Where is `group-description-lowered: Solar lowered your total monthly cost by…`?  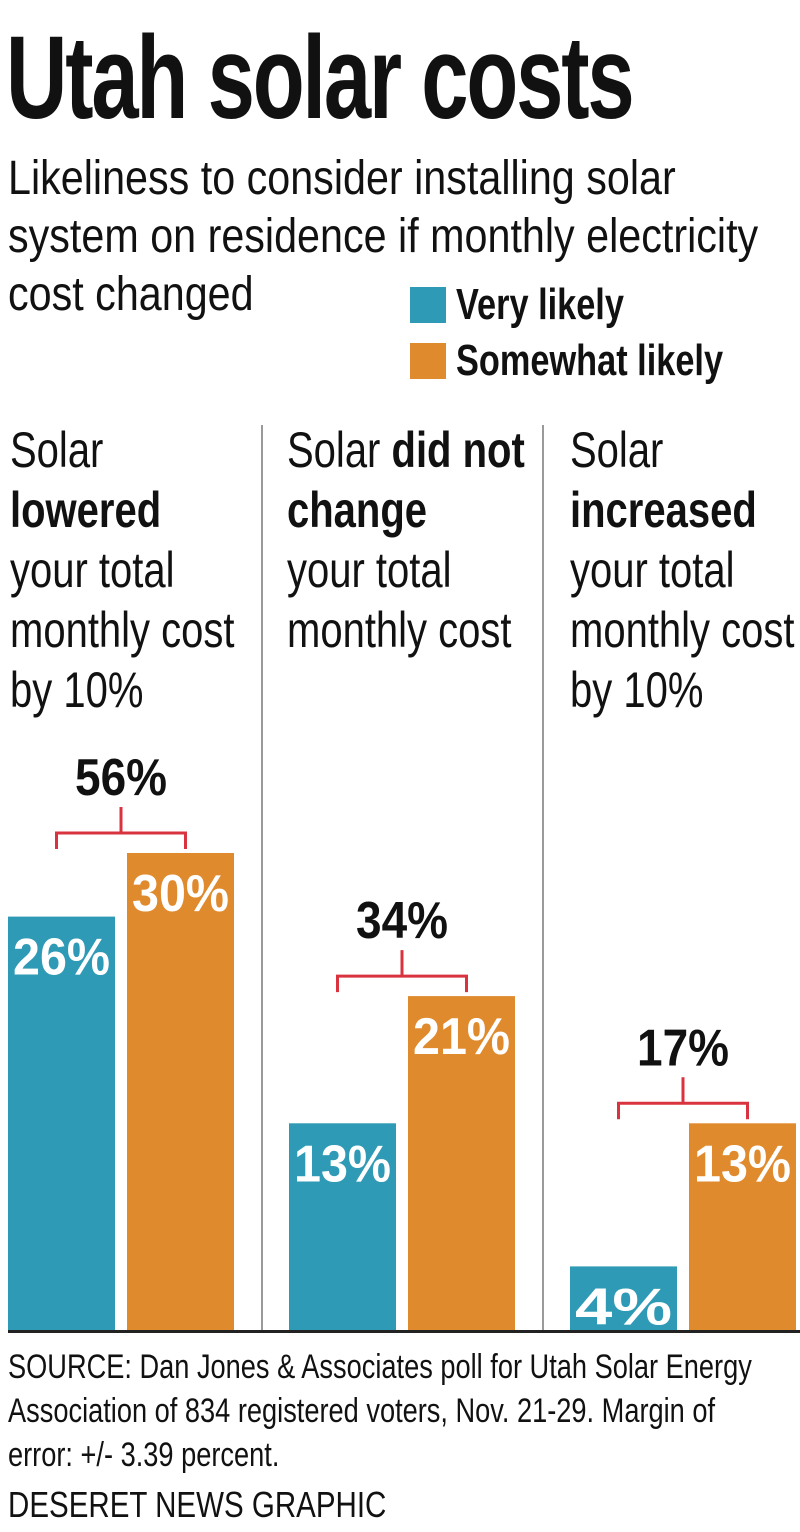 group-description-lowered: Solar lowered your total monthly cost by… is located at coordinates (142, 570).